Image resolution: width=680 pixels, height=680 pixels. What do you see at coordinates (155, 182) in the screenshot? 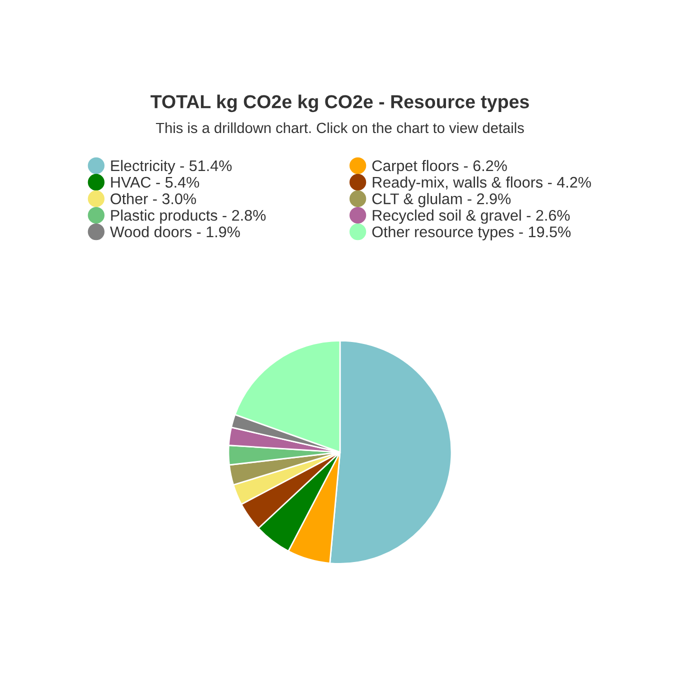
I see `legend-label: HVAC - 5.4%` at bounding box center [155, 182].